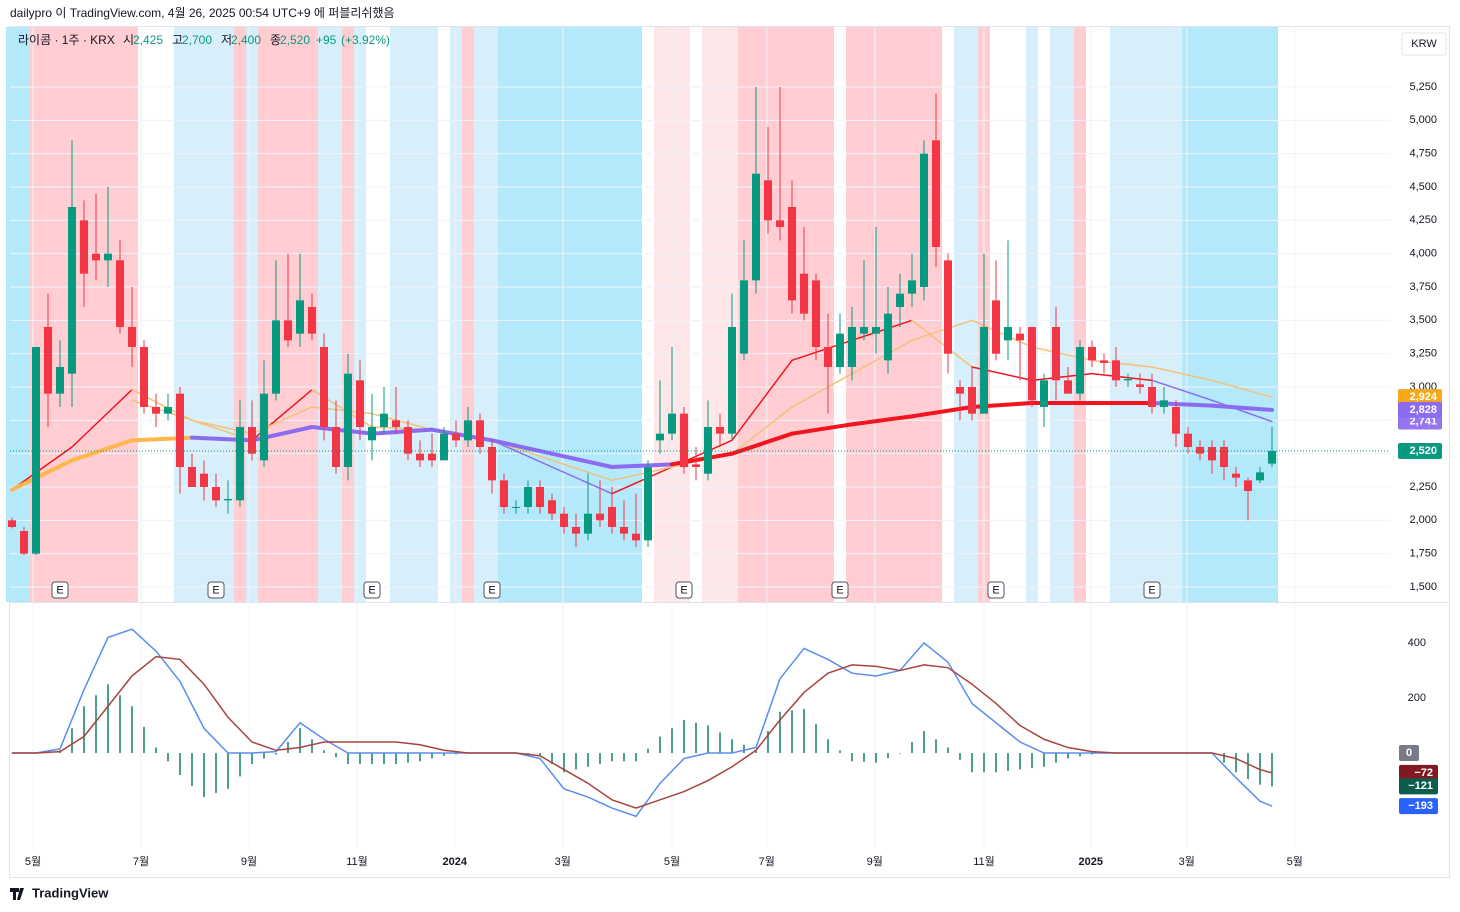 This screenshot has width=1460, height=912. Describe the element at coordinates (177, 40) in the screenshot. I see `legend-key: 고` at that location.